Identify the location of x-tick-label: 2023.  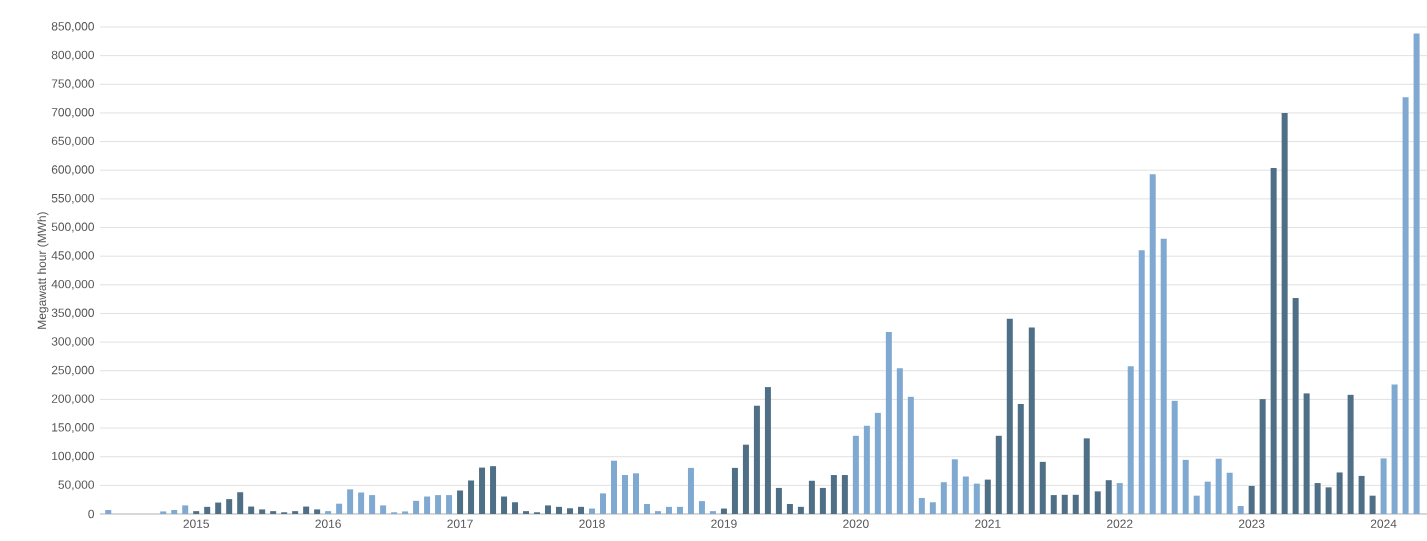
(1251, 523).